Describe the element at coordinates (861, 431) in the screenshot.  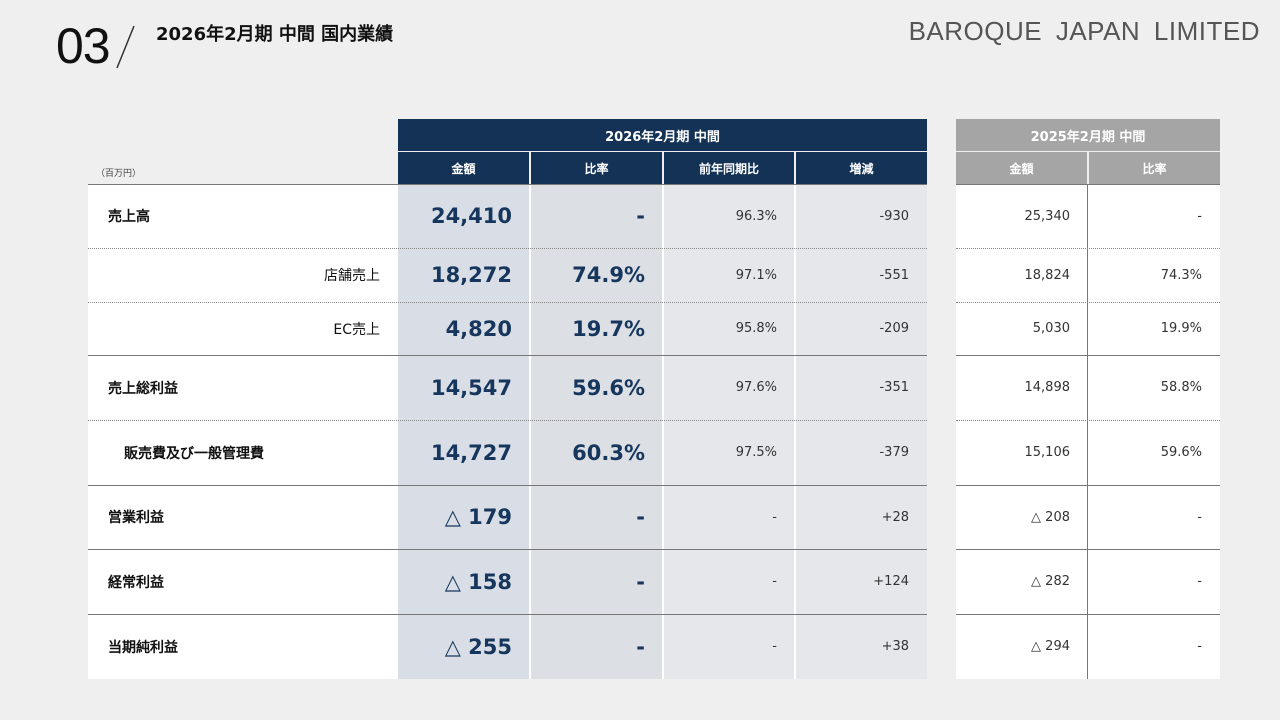
I see `diff-column-bg` at that location.